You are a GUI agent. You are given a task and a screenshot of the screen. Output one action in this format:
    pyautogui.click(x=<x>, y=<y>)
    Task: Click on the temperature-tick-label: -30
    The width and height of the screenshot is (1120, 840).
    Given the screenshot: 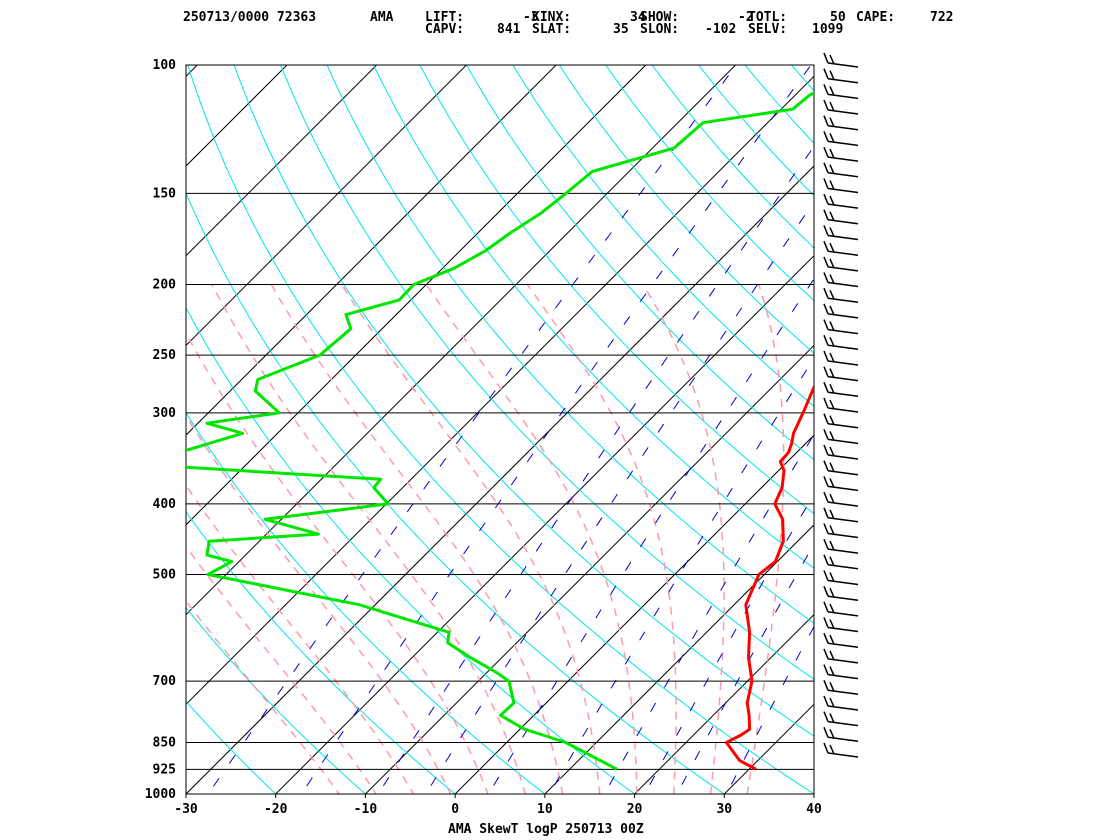 What is the action you would take?
    pyautogui.click(x=186, y=809)
    